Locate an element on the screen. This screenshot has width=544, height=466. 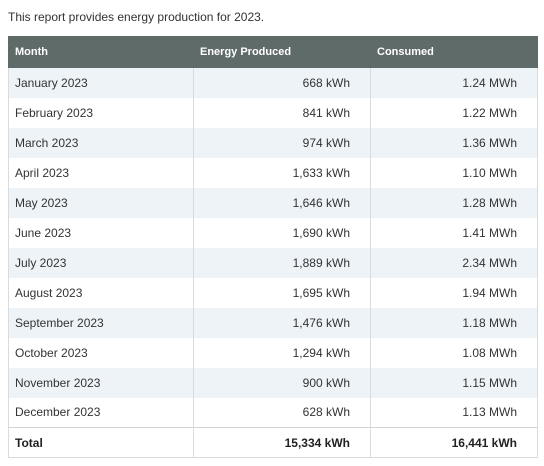
table-row: April 2023 1,633 kWh 1.10 MWh is located at coordinates (273, 172).